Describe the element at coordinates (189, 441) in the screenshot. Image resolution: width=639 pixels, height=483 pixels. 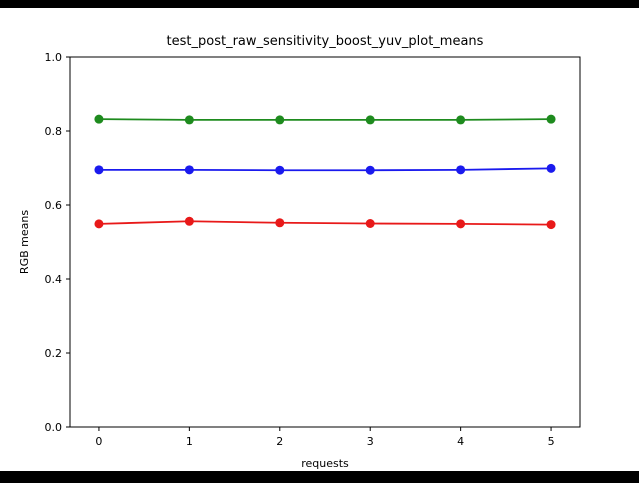
I see `x-tick-label: 1` at that location.